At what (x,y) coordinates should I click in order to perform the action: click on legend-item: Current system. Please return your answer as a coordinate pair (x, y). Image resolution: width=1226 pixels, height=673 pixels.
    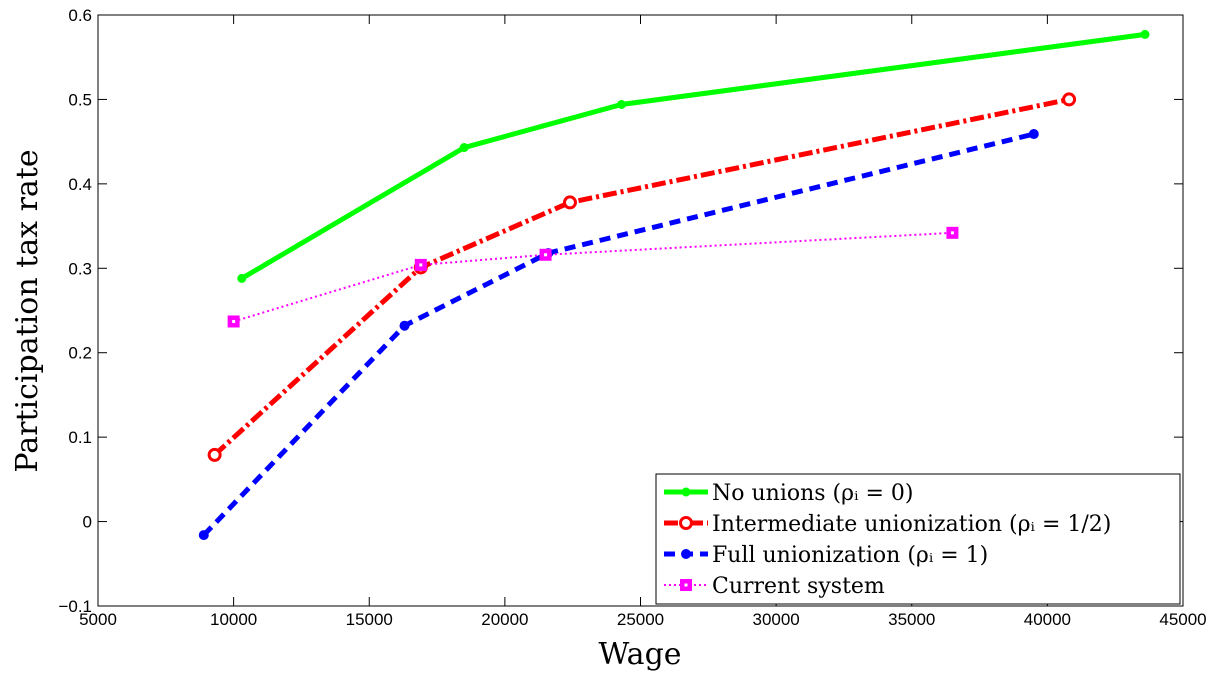
    Looking at the image, I should click on (774, 586).